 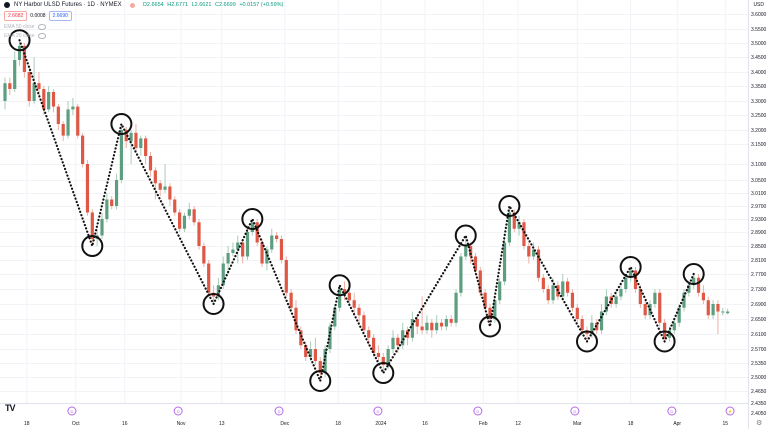 What do you see at coordinates (759, 165) in the screenshot?
I see `y-tick-label: 3.1000` at bounding box center [759, 165].